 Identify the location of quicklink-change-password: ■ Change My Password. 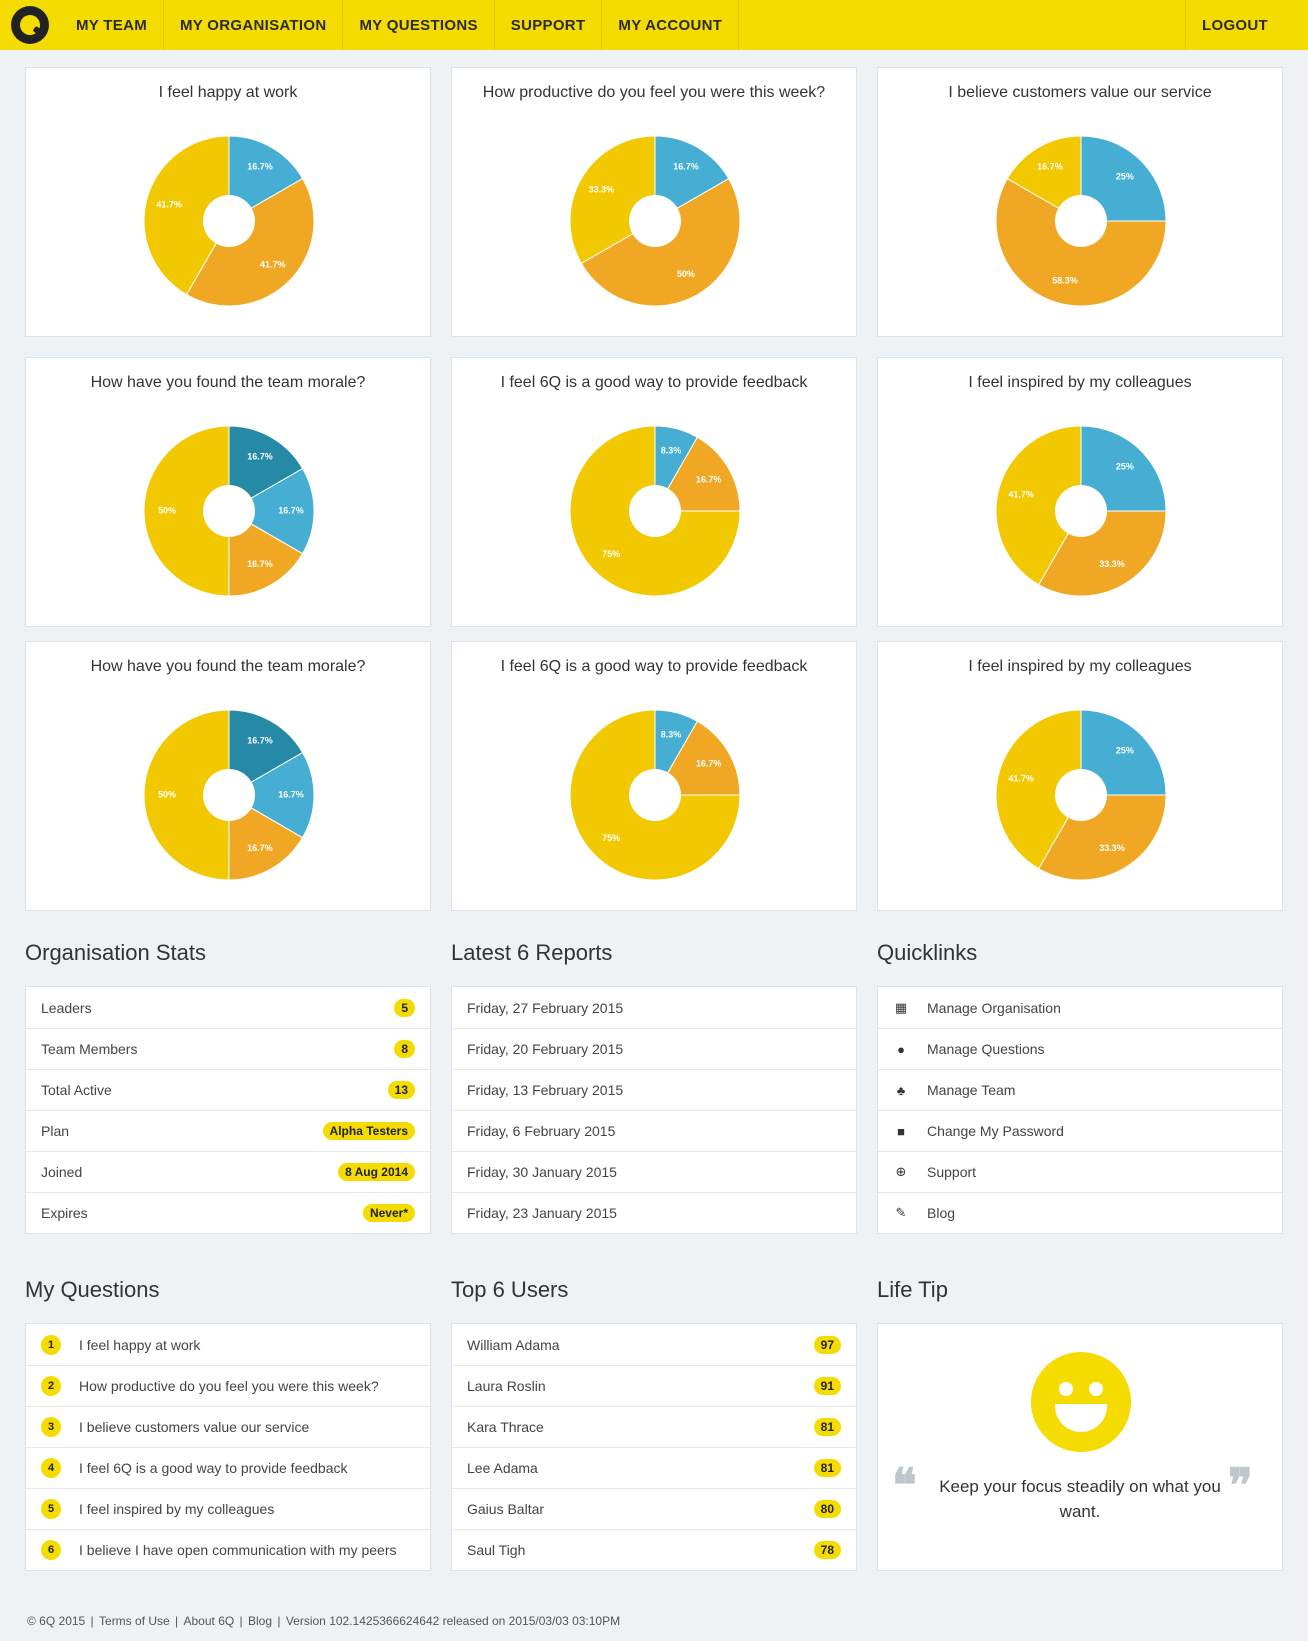
(1080, 1130).